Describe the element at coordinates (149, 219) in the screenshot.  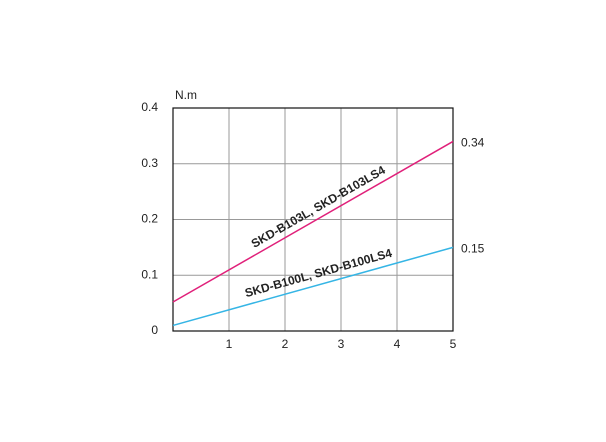
I see `y-tick-label: 0.2` at that location.